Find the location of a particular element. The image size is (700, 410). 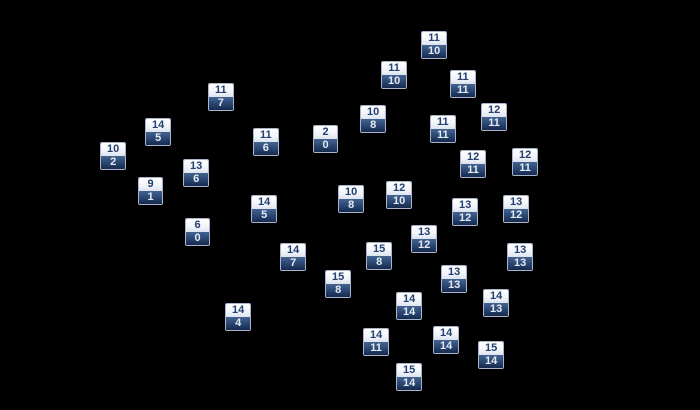

graph-node: 9 1 is located at coordinates (150, 191).